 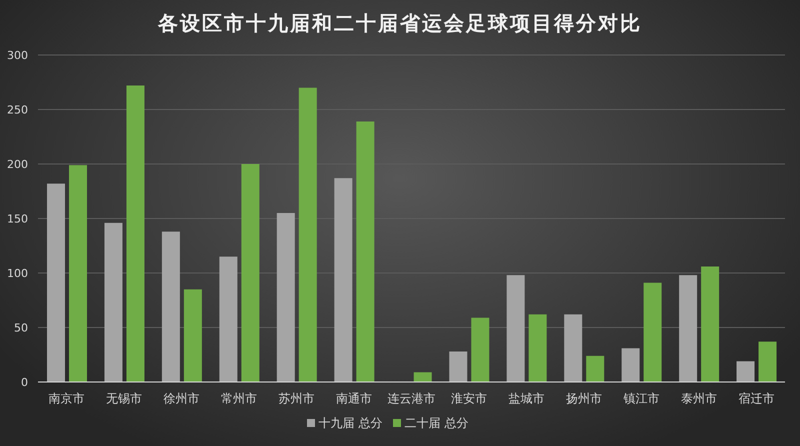 I want to click on y-tick-label: 150, so click(x=17, y=219).